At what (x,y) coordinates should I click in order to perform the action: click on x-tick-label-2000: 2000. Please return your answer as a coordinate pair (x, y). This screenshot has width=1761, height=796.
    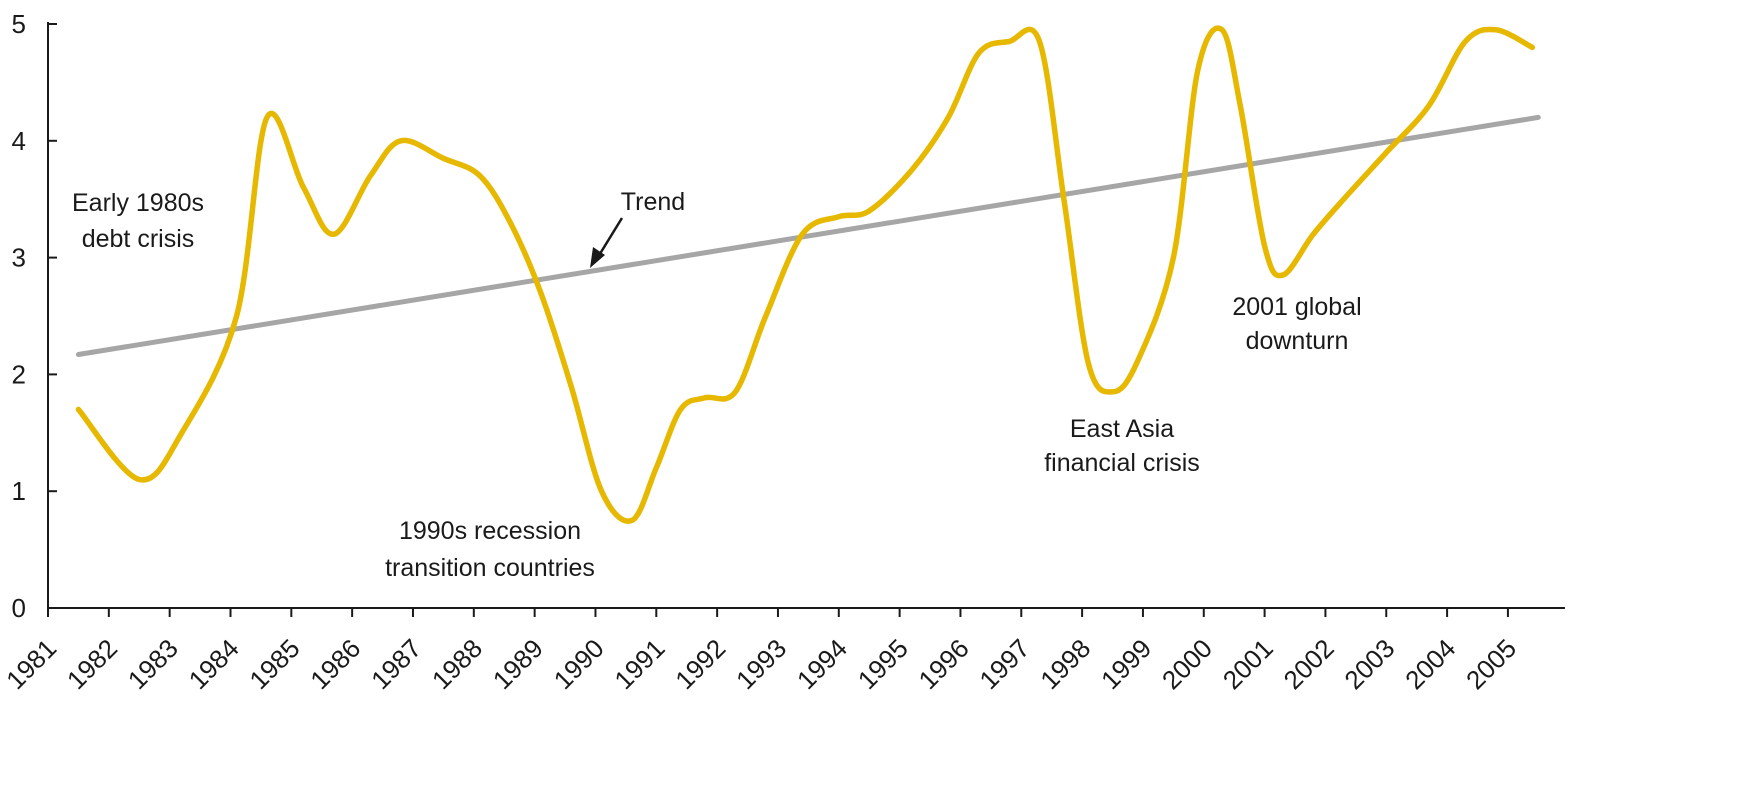
    Looking at the image, I should click on (1187, 664).